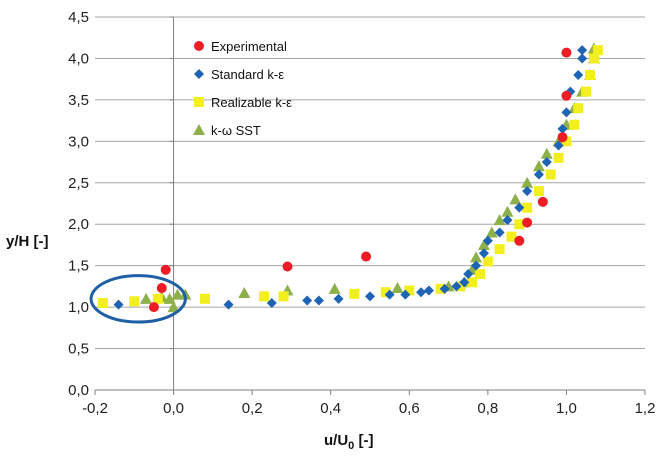 This screenshot has width=670, height=459. What do you see at coordinates (330, 408) in the screenshot?
I see `x-tick-label: 0,4` at bounding box center [330, 408].